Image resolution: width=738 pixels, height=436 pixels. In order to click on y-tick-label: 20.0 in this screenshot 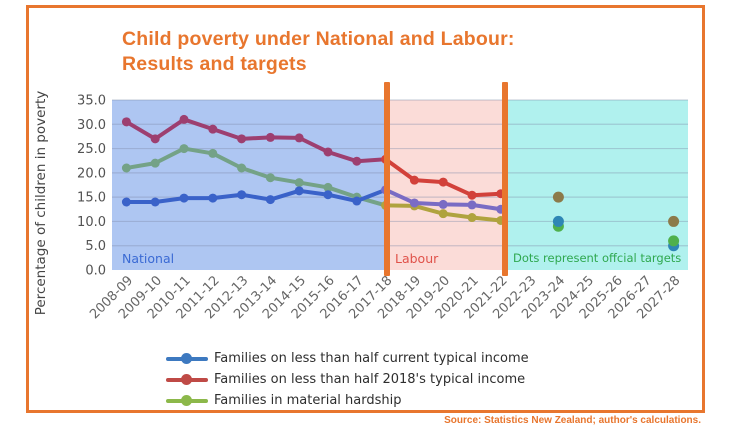, I will do `click(91, 173)`.